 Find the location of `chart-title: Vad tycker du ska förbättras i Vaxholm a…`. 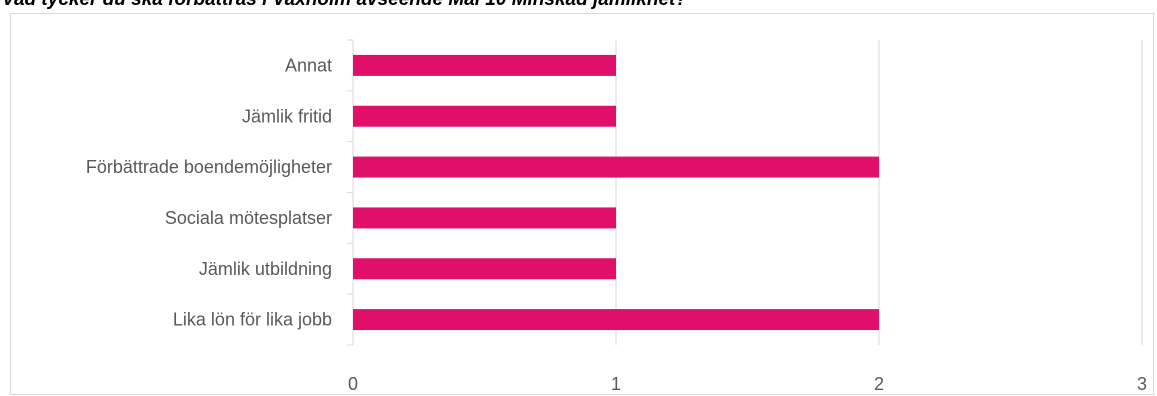

chart-title: Vad tycker du ska förbättras i Vaxholm a… is located at coordinates (577, 6).